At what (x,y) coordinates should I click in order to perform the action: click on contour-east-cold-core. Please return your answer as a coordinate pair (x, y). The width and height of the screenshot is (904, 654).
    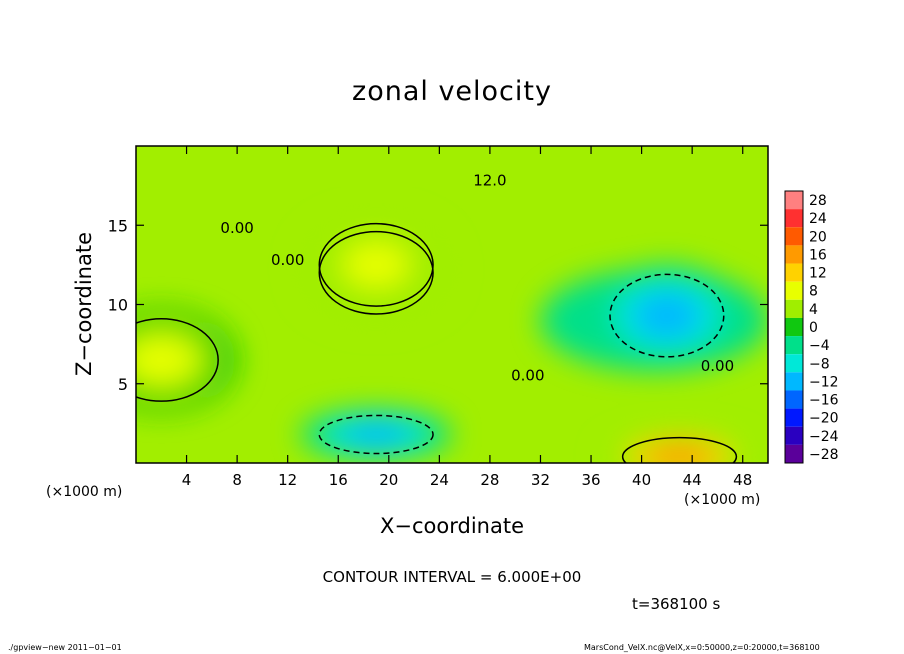
    Looking at the image, I should click on (667, 315).